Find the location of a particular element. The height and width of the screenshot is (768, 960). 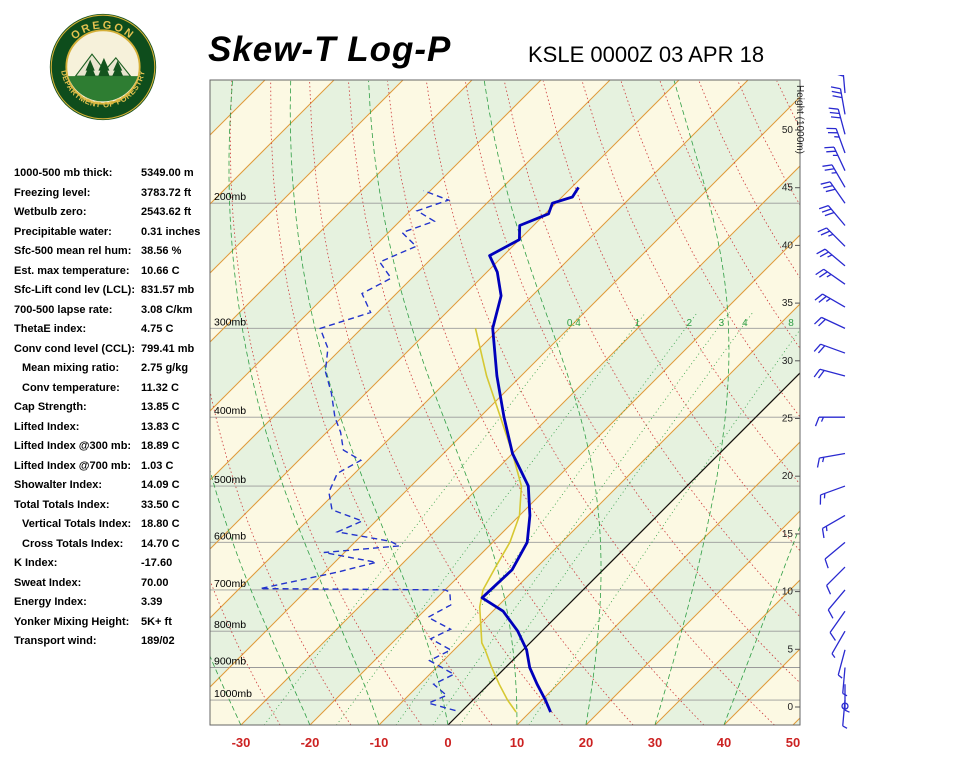

mixing-ratio-label: 8 is located at coordinates (791, 323).